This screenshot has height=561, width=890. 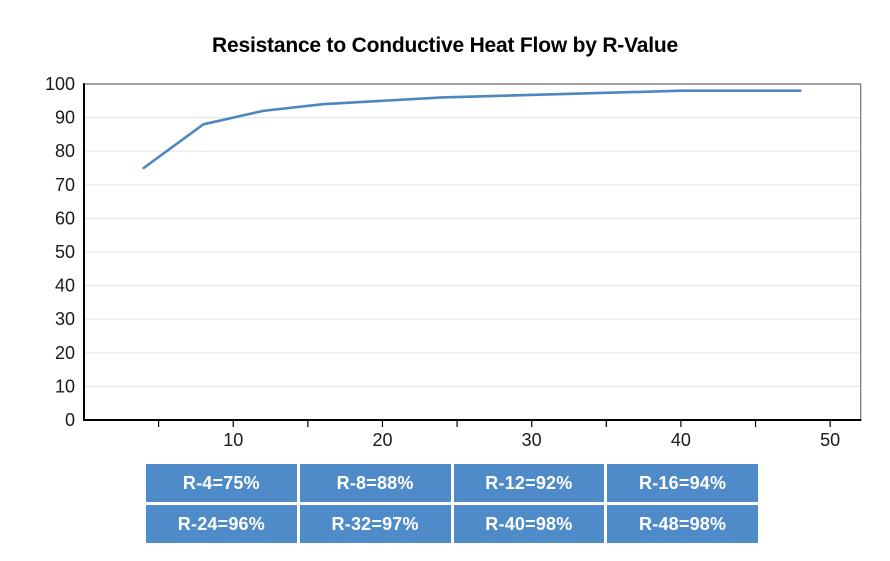 What do you see at coordinates (375, 524) in the screenshot?
I see `table-cell: R-32=97%` at bounding box center [375, 524].